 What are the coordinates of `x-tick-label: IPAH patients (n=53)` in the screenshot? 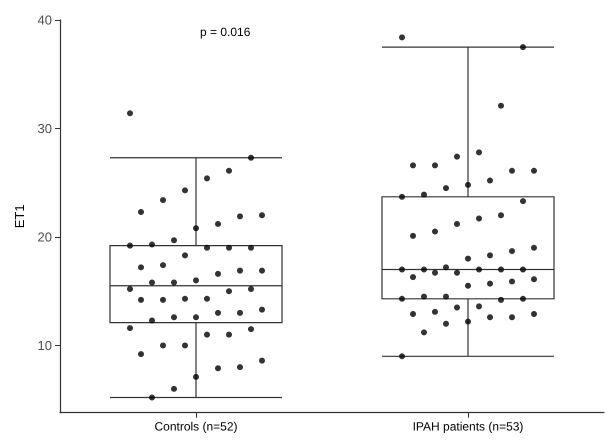 It's located at (468, 427).